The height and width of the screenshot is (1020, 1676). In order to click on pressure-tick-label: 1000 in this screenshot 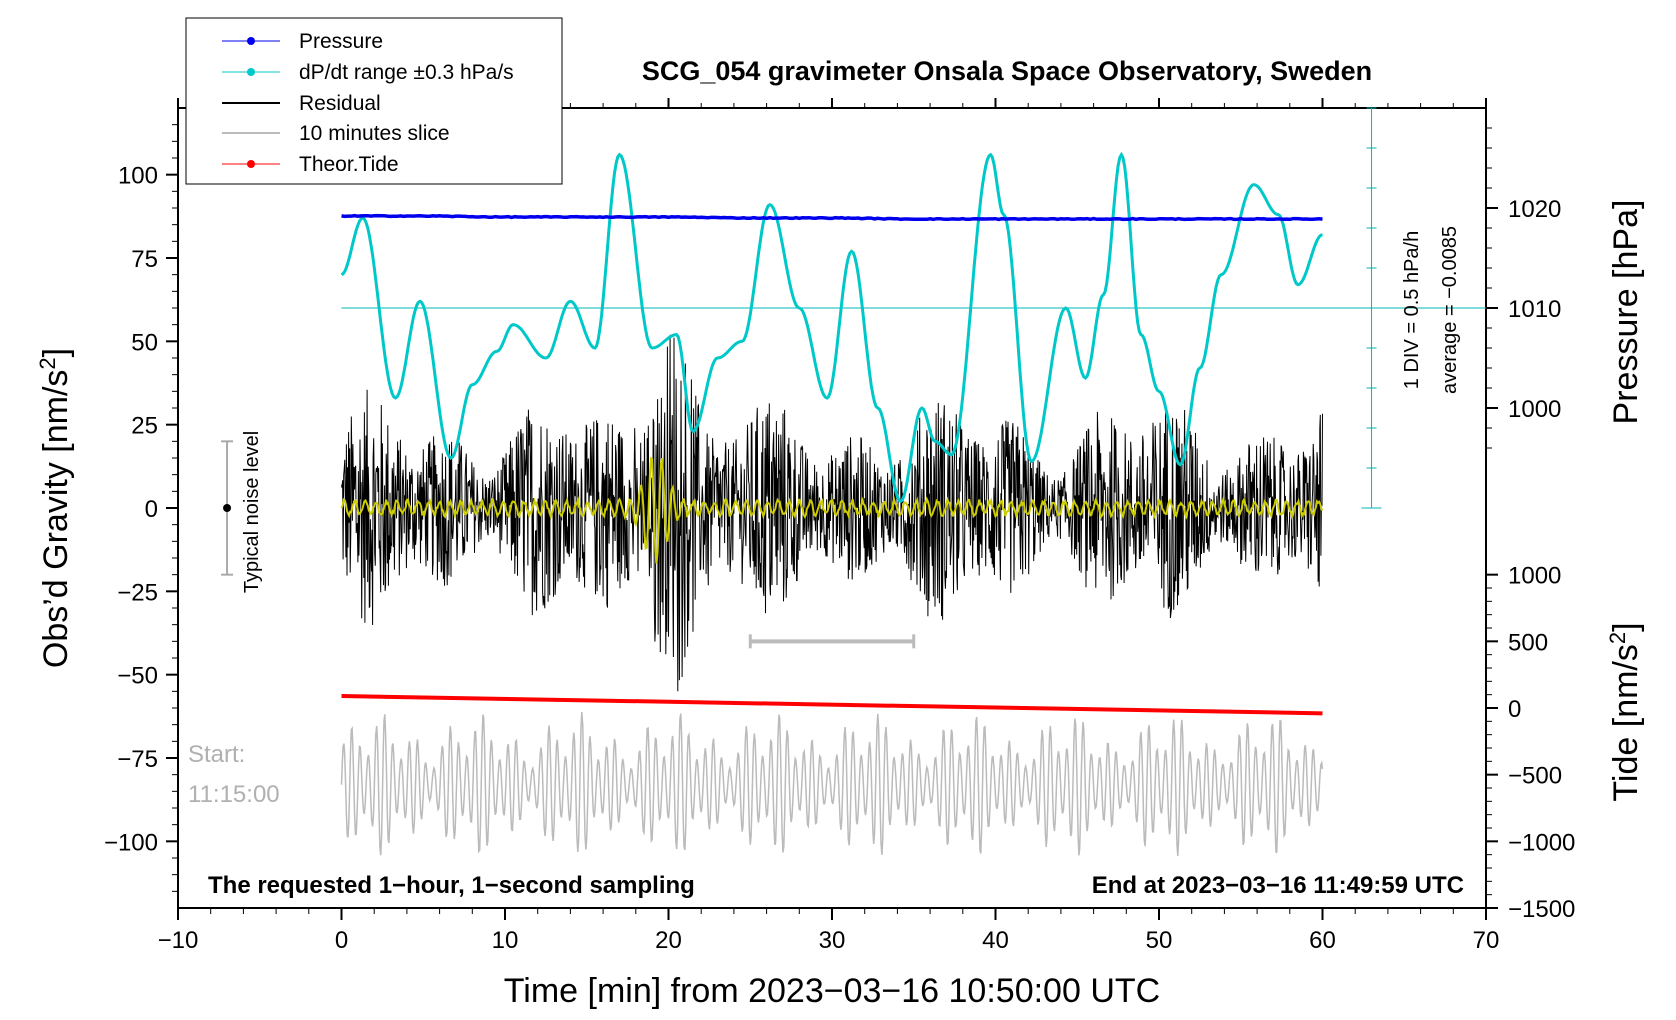, I will do `click(1534, 409)`.